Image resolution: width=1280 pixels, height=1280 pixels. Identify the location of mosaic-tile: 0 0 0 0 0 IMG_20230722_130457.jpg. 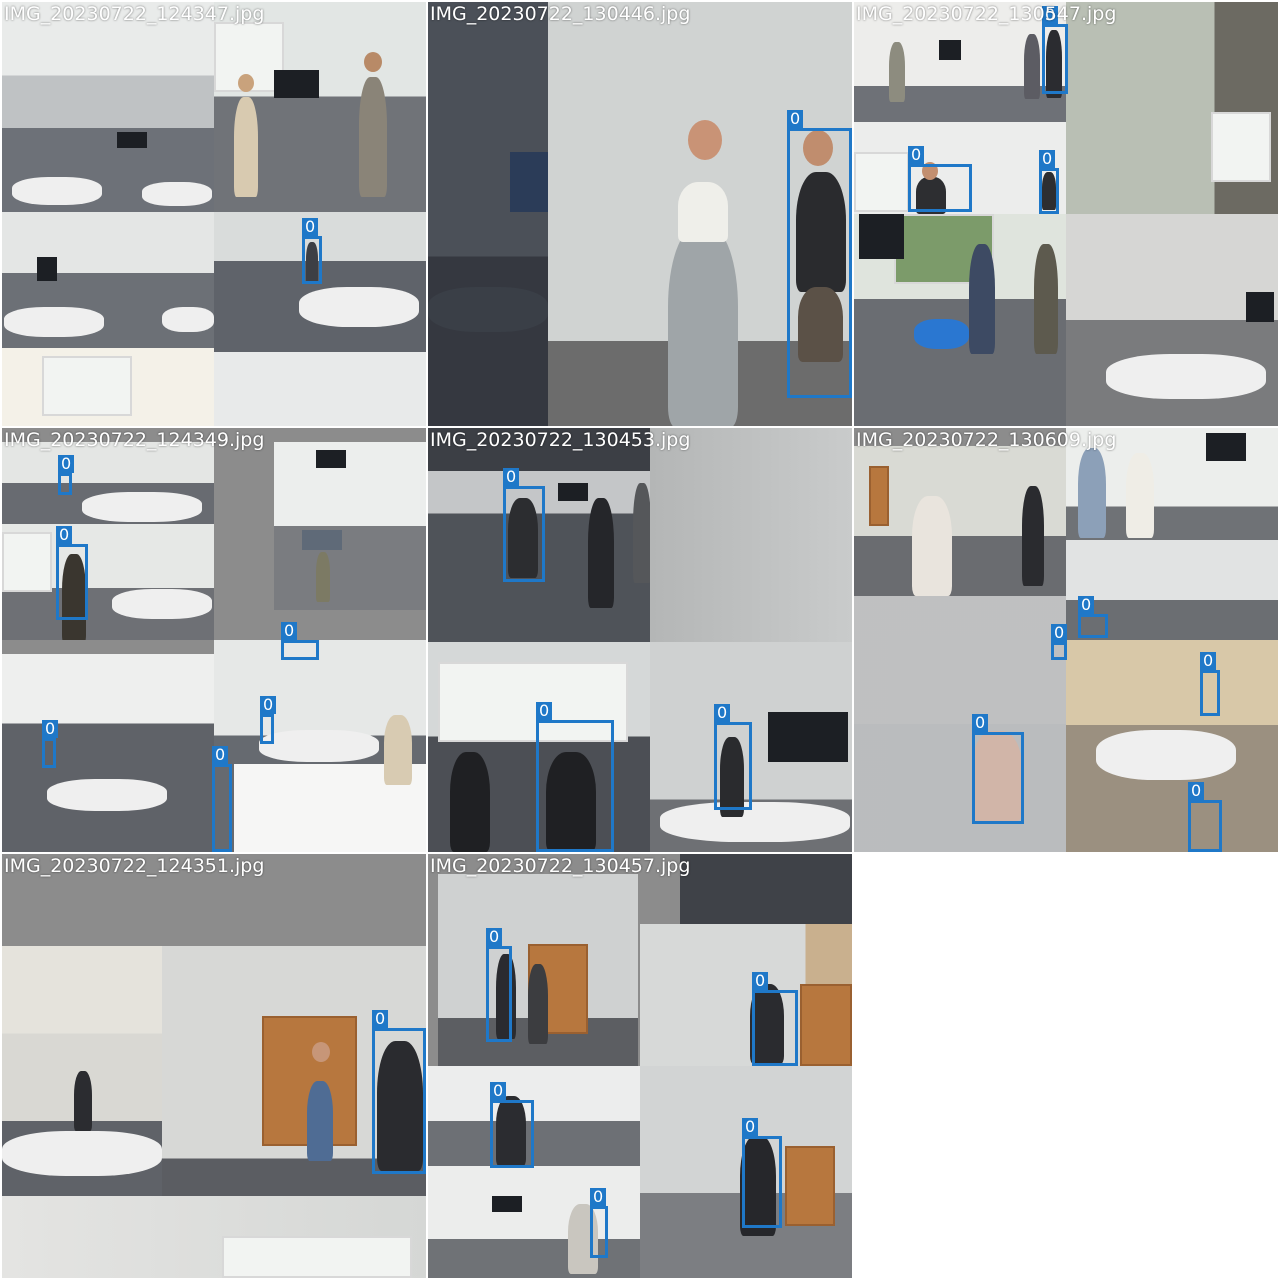
(640, 1066).